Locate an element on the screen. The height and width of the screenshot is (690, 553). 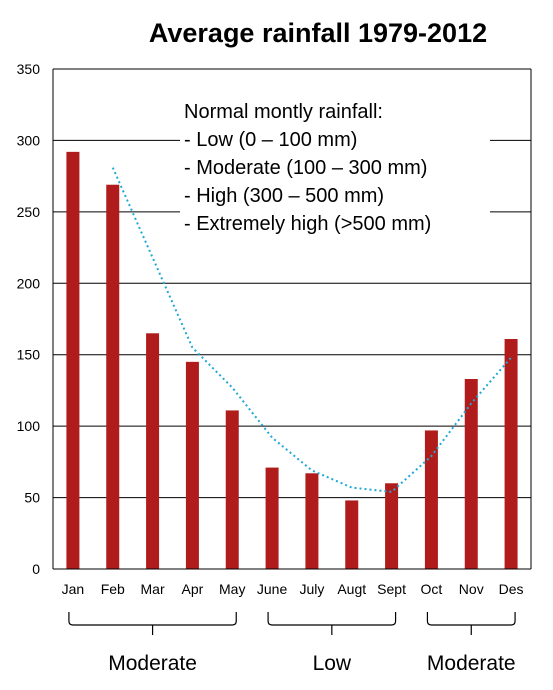
x-tick-label: Augt is located at coordinates (351, 589).